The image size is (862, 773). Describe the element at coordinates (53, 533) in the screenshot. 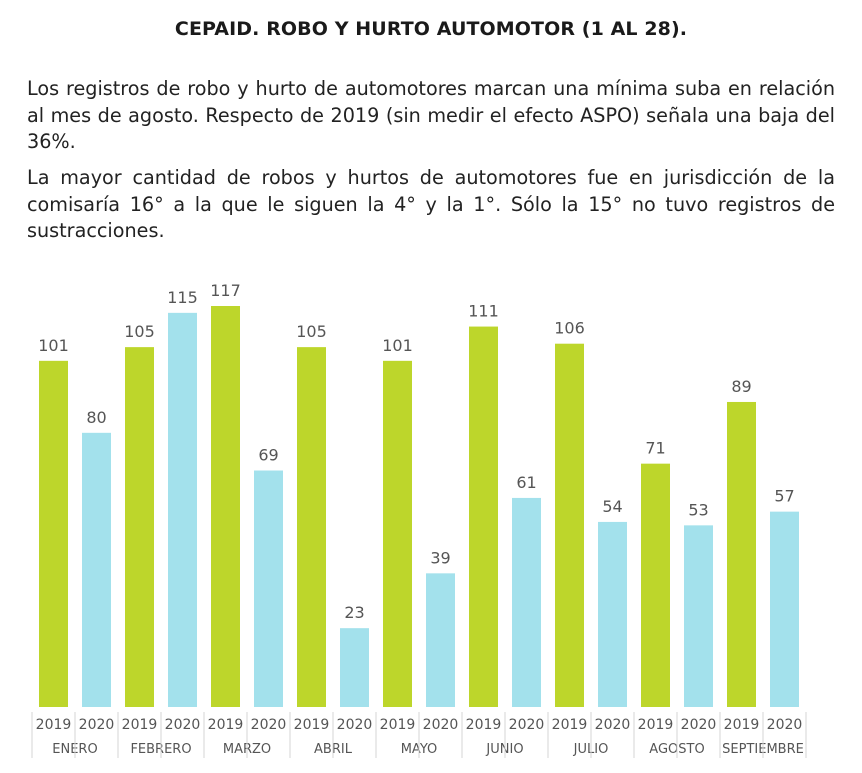

I see `bar-enero-2019` at that location.